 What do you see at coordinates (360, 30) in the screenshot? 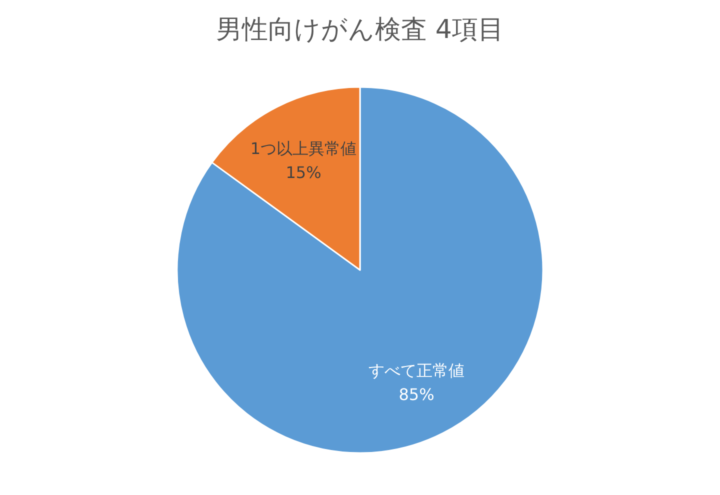
I see `chart-title: 男性向けがん検査 4項目` at bounding box center [360, 30].